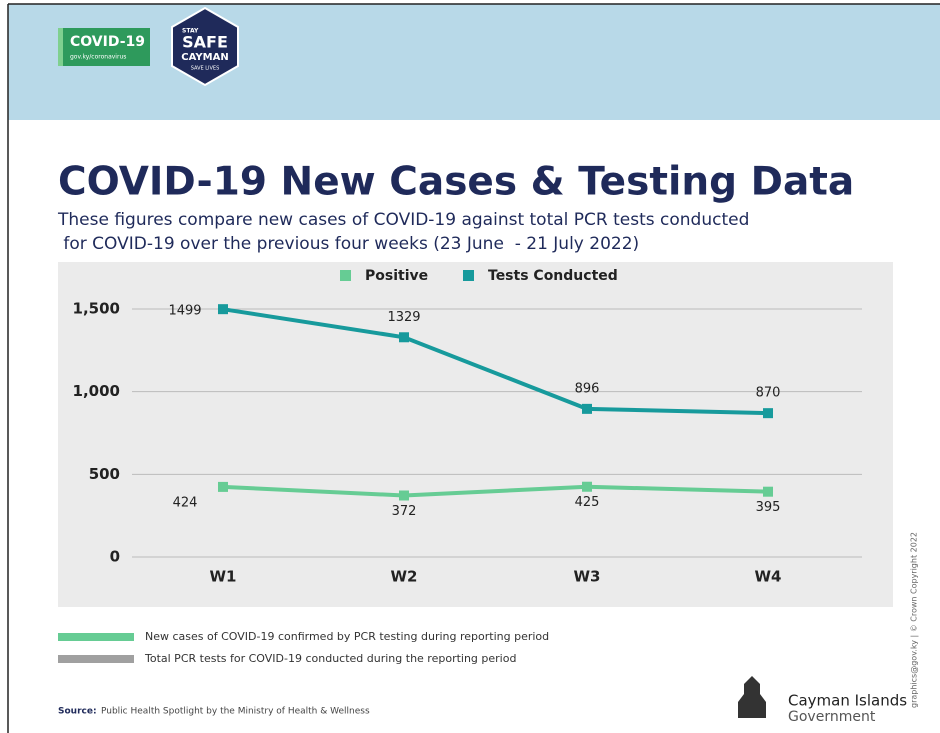 This screenshot has height=733, width=940. I want to click on value-label: 395, so click(768, 507).